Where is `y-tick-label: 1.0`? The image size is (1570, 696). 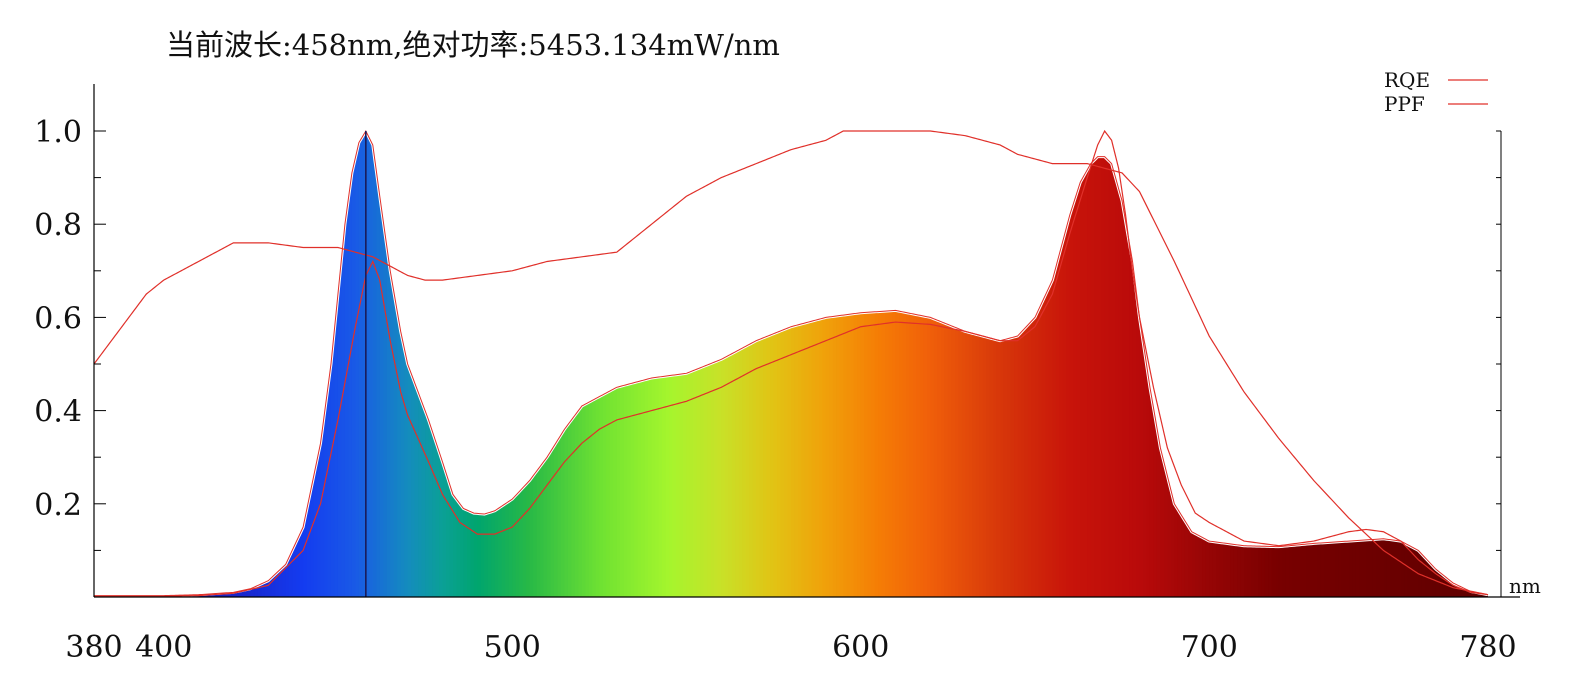 y-tick-label: 1.0 is located at coordinates (58, 132).